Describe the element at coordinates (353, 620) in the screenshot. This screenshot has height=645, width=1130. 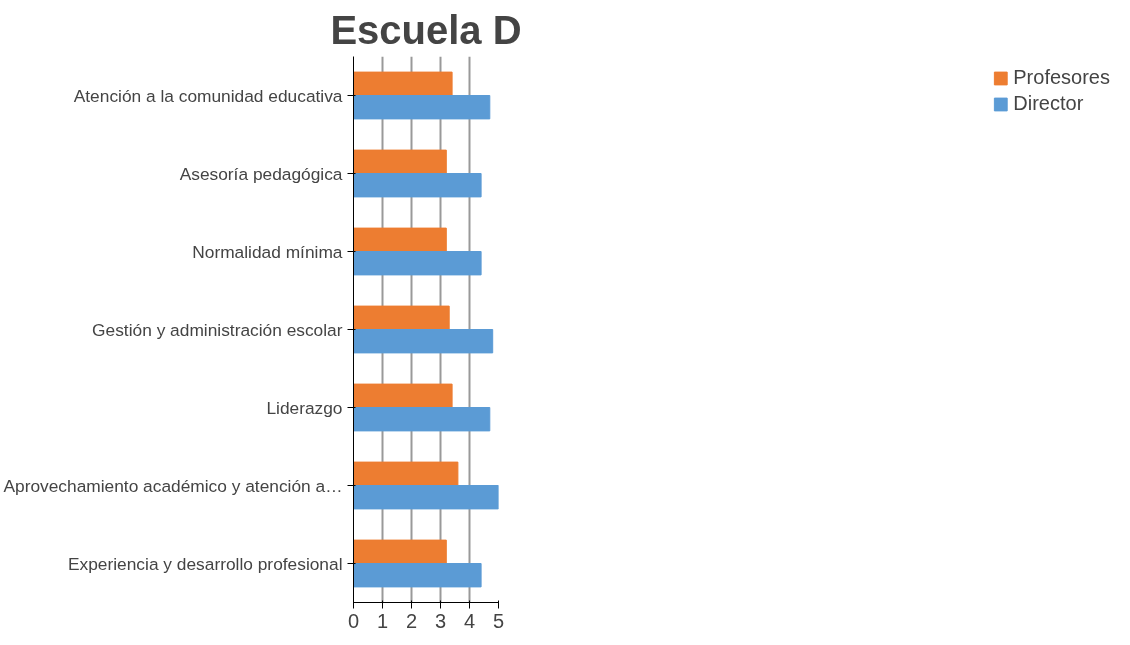
I see `x-tick-label: 0` at that location.